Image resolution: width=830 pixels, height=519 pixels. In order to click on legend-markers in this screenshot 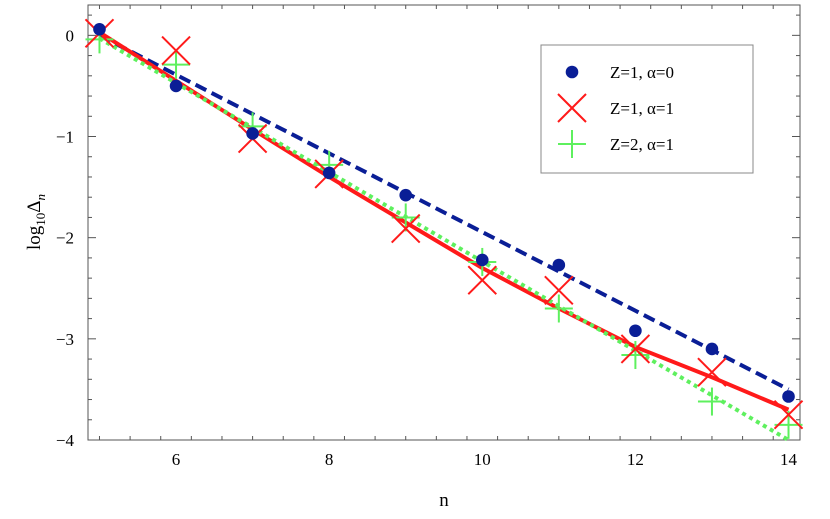, I will do `click(572, 111)`.